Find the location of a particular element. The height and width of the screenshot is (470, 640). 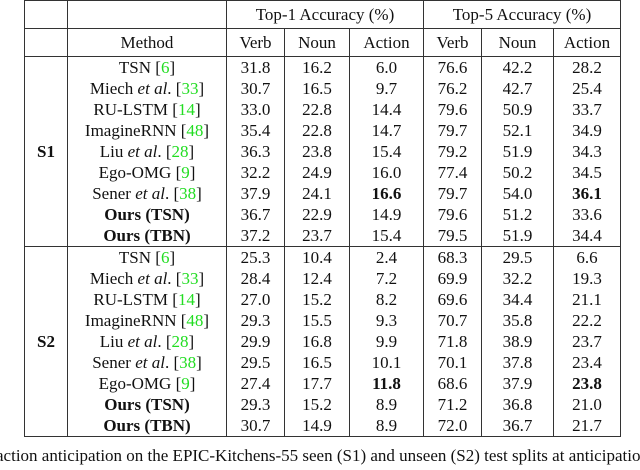

header-col: Verb is located at coordinates (255, 42).